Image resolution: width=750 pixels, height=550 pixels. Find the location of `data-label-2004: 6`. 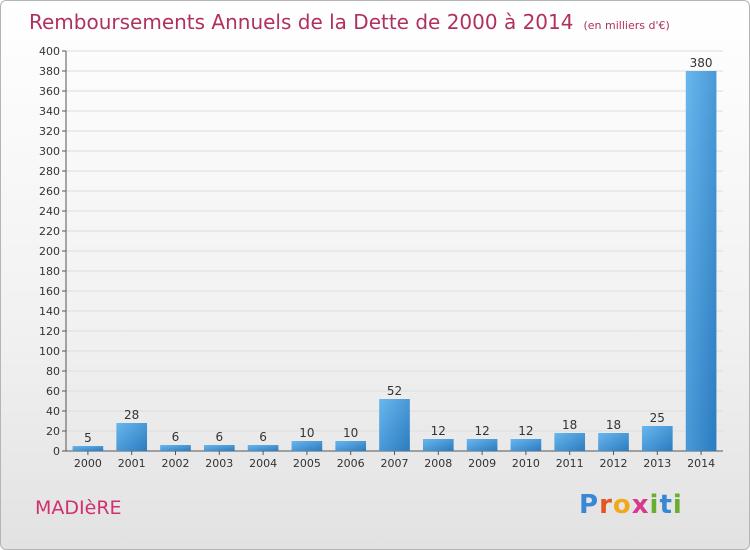

data-label-2004: 6 is located at coordinates (263, 437).